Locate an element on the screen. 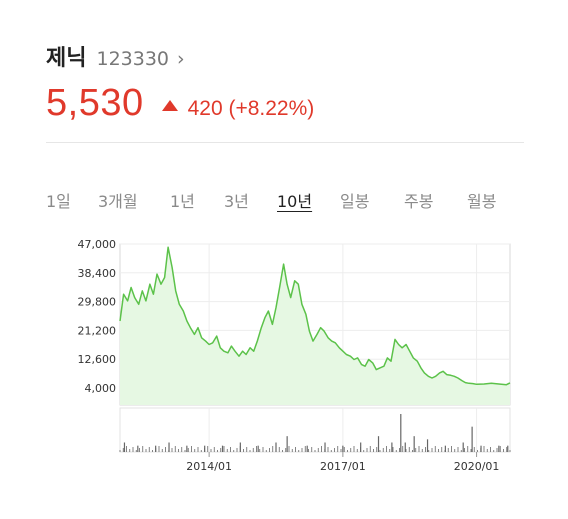  tab-10year: 10년 is located at coordinates (295, 201).